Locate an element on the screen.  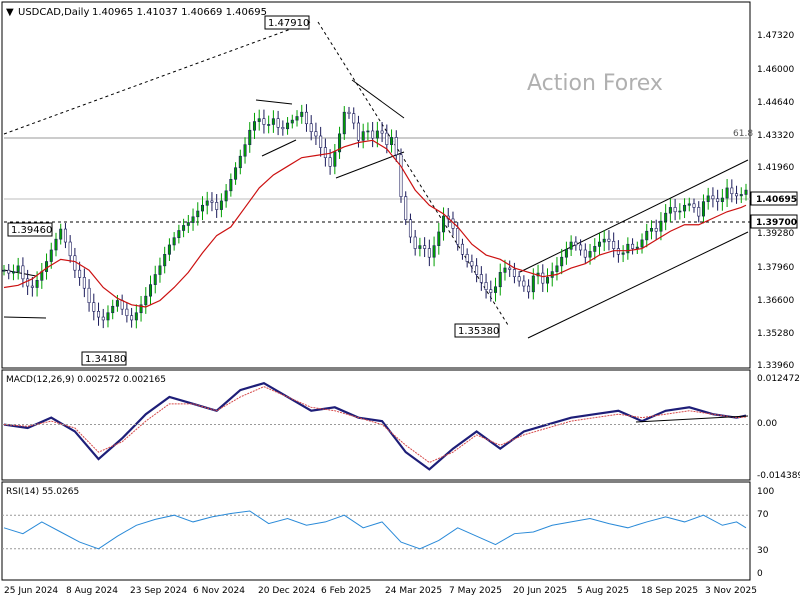
macd-trendline is located at coordinates (692, 419).